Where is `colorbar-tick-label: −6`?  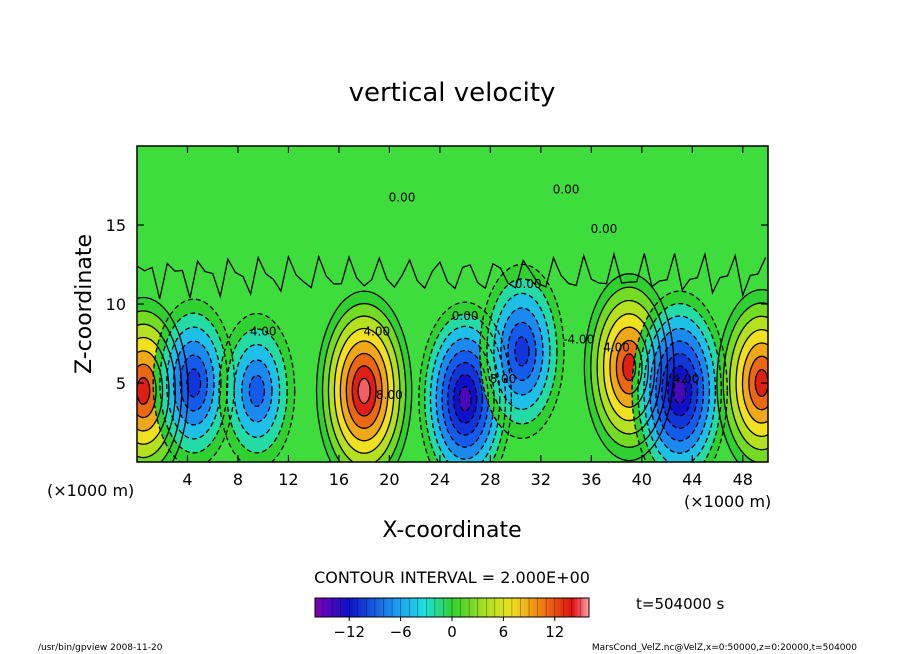 colorbar-tick-label: −6 is located at coordinates (401, 632).